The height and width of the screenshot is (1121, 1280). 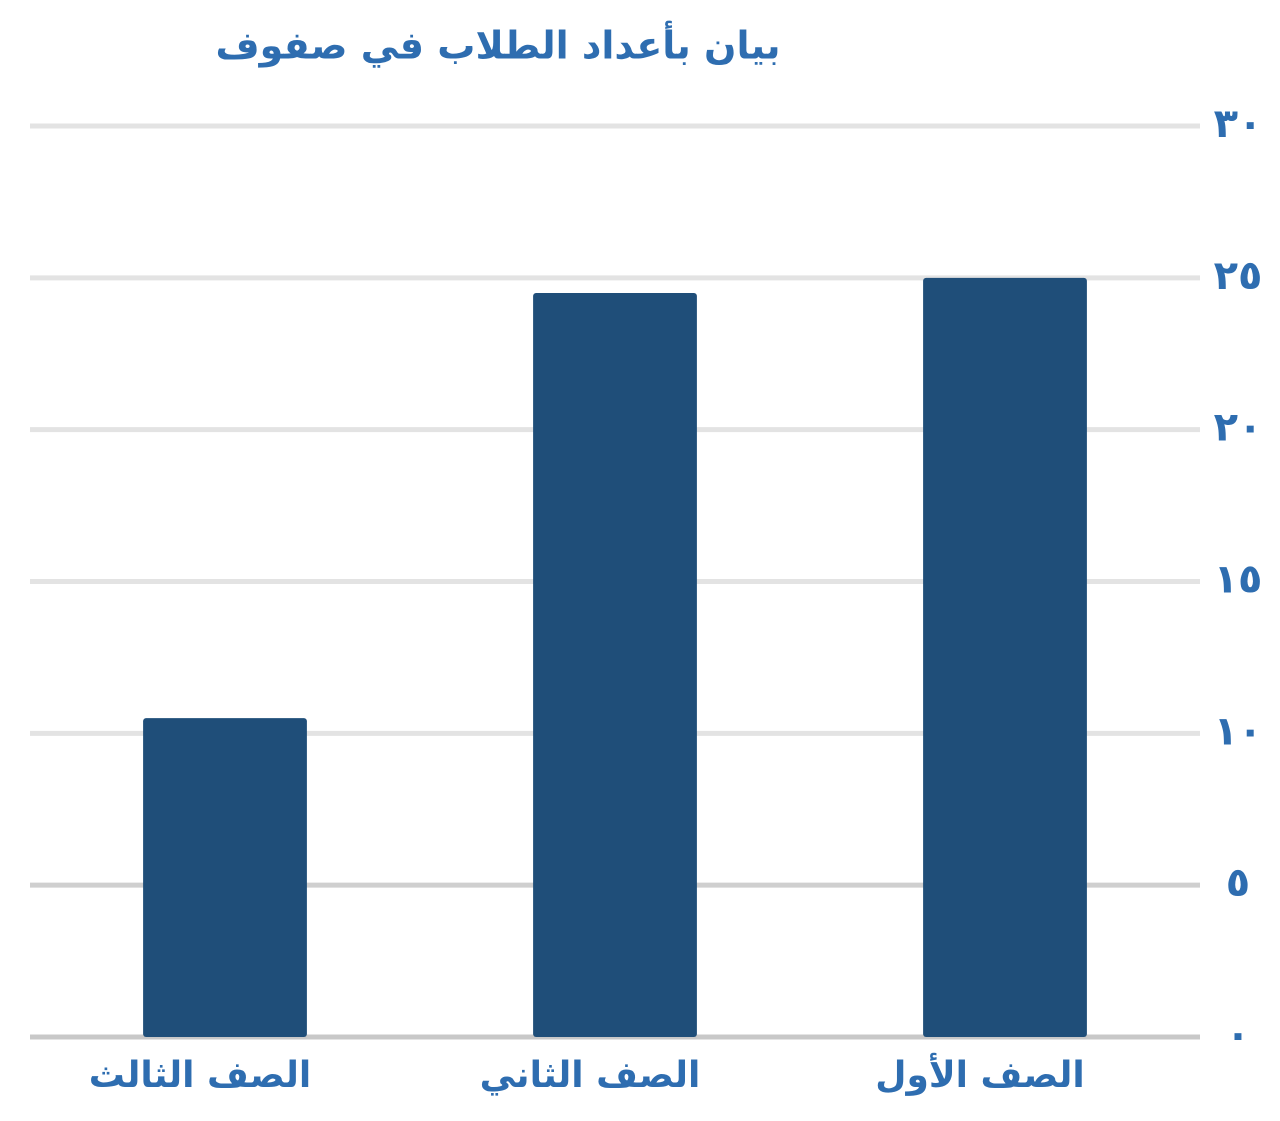 What do you see at coordinates (1238, 1035) in the screenshot?
I see `y-tick-label: ٠` at bounding box center [1238, 1035].